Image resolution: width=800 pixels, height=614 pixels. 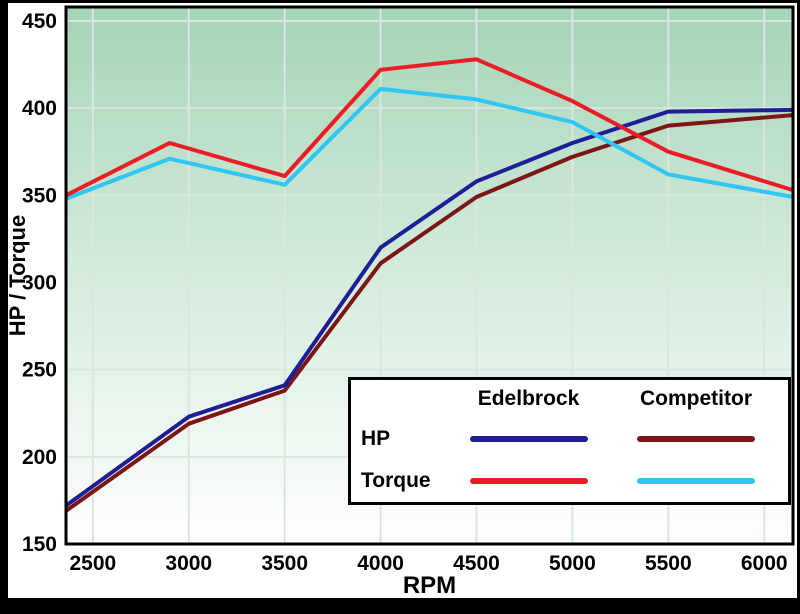 What do you see at coordinates (39, 195) in the screenshot?
I see `y-tick-350: 350` at bounding box center [39, 195].